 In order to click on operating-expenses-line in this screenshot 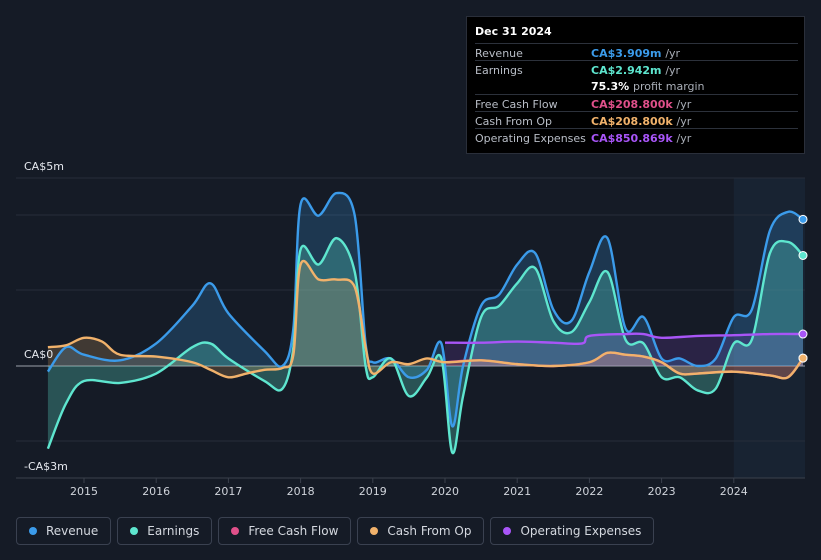, I will do `click(624, 339)`.